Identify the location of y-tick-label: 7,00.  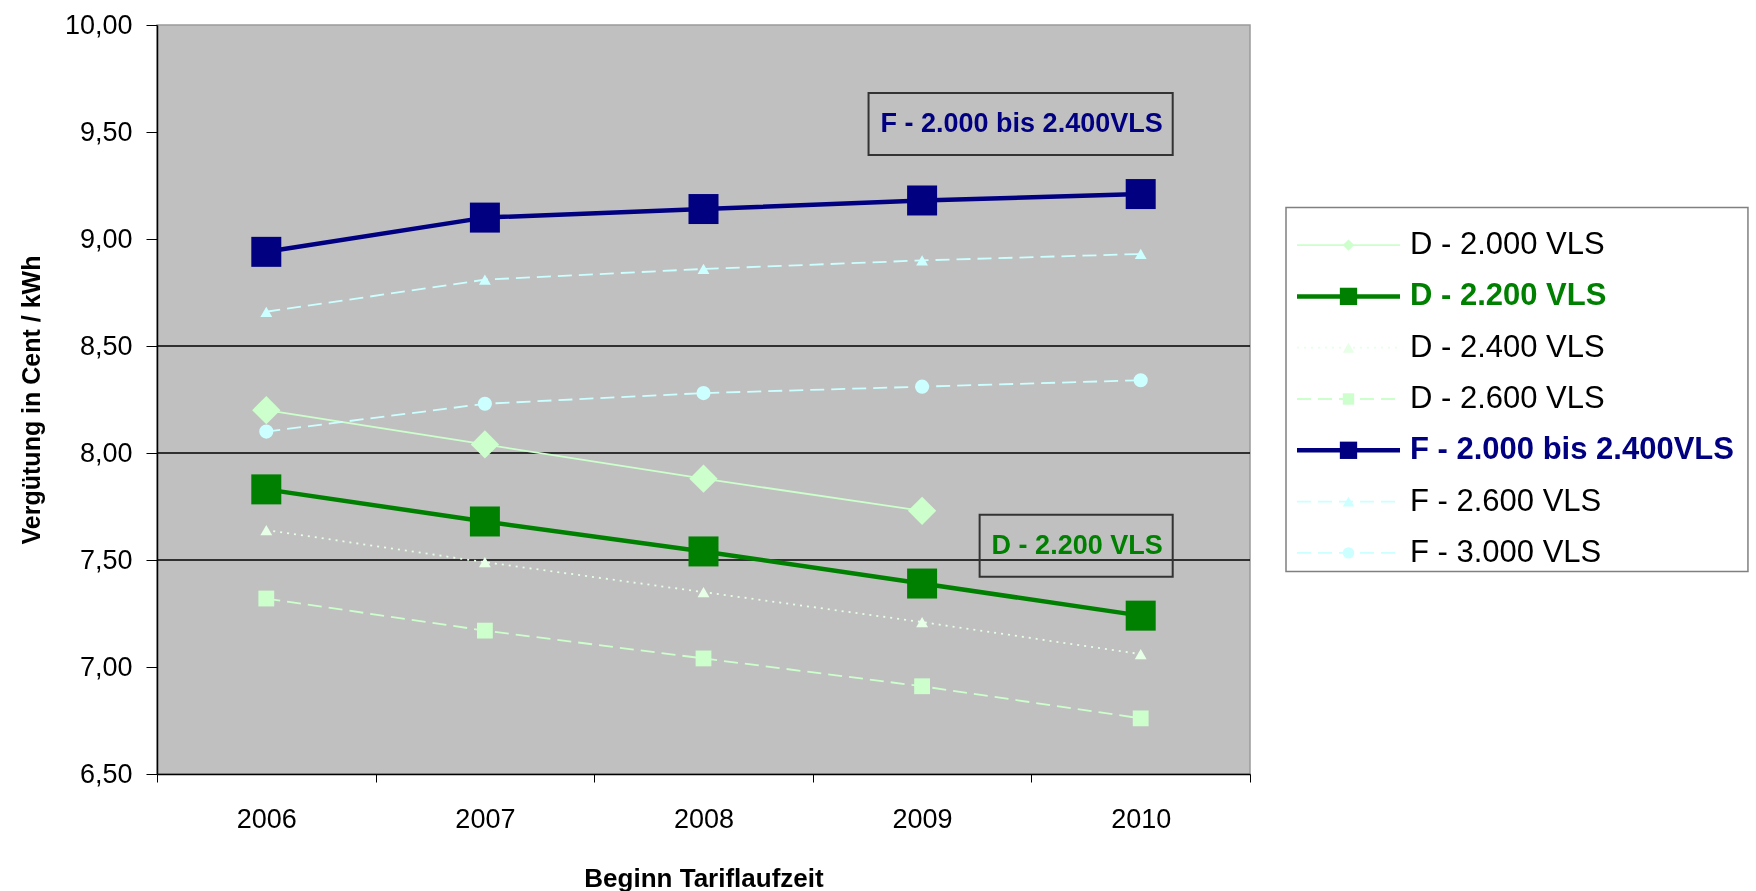
(106, 666).